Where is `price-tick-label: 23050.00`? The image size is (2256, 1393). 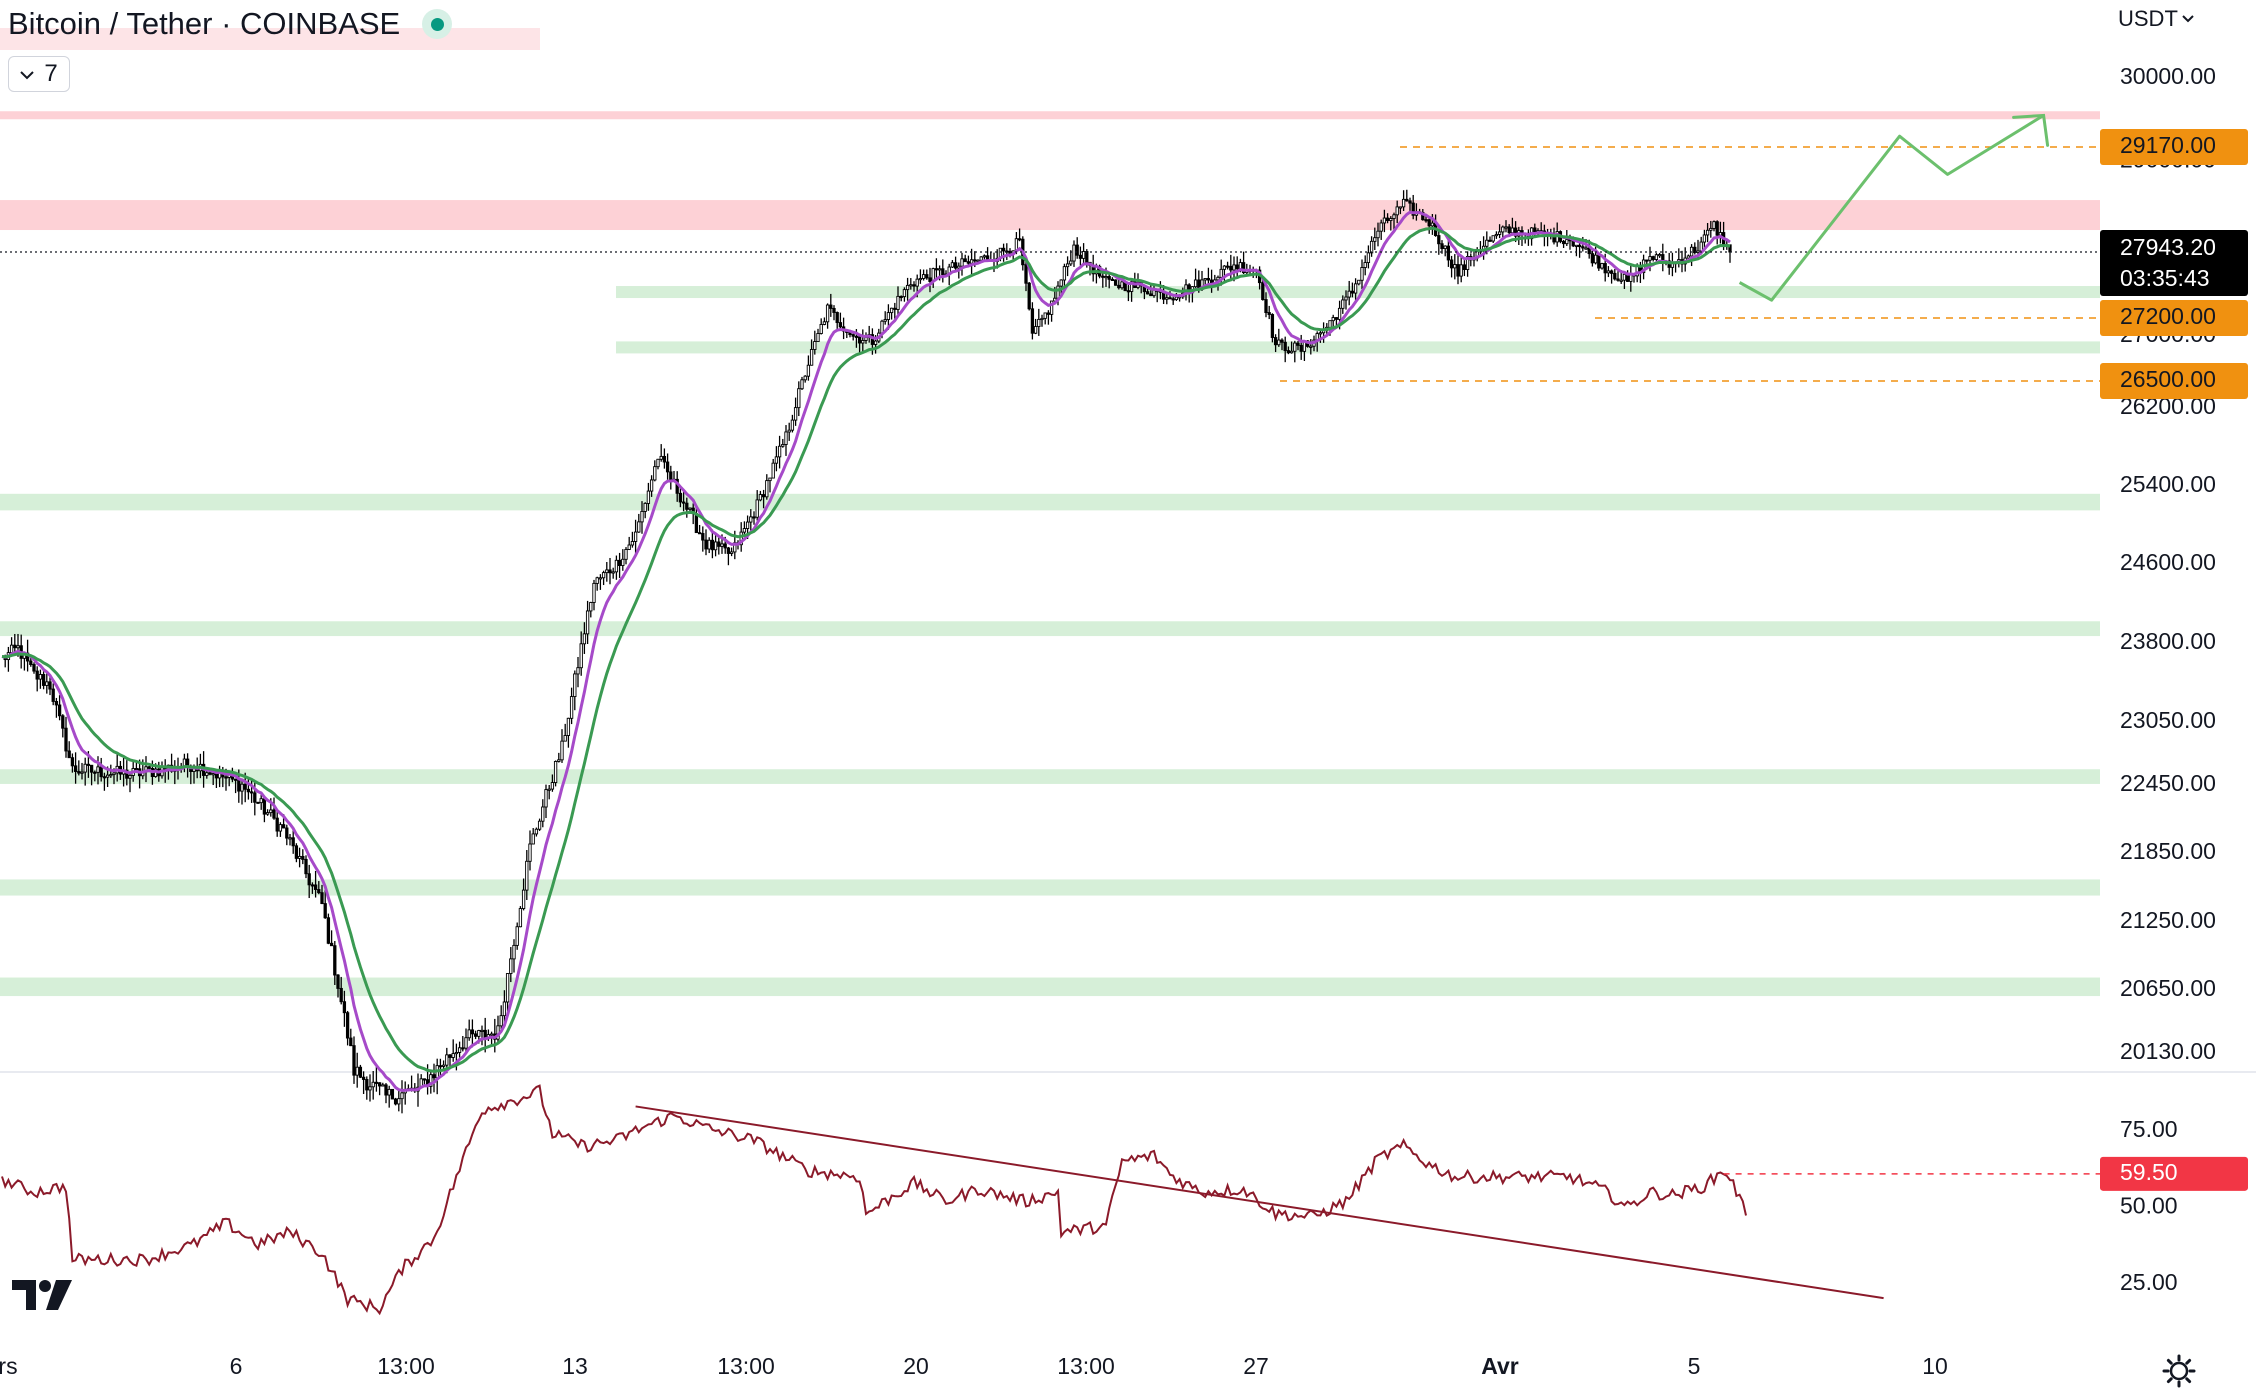
price-tick-label: 23050.00 is located at coordinates (2168, 720).